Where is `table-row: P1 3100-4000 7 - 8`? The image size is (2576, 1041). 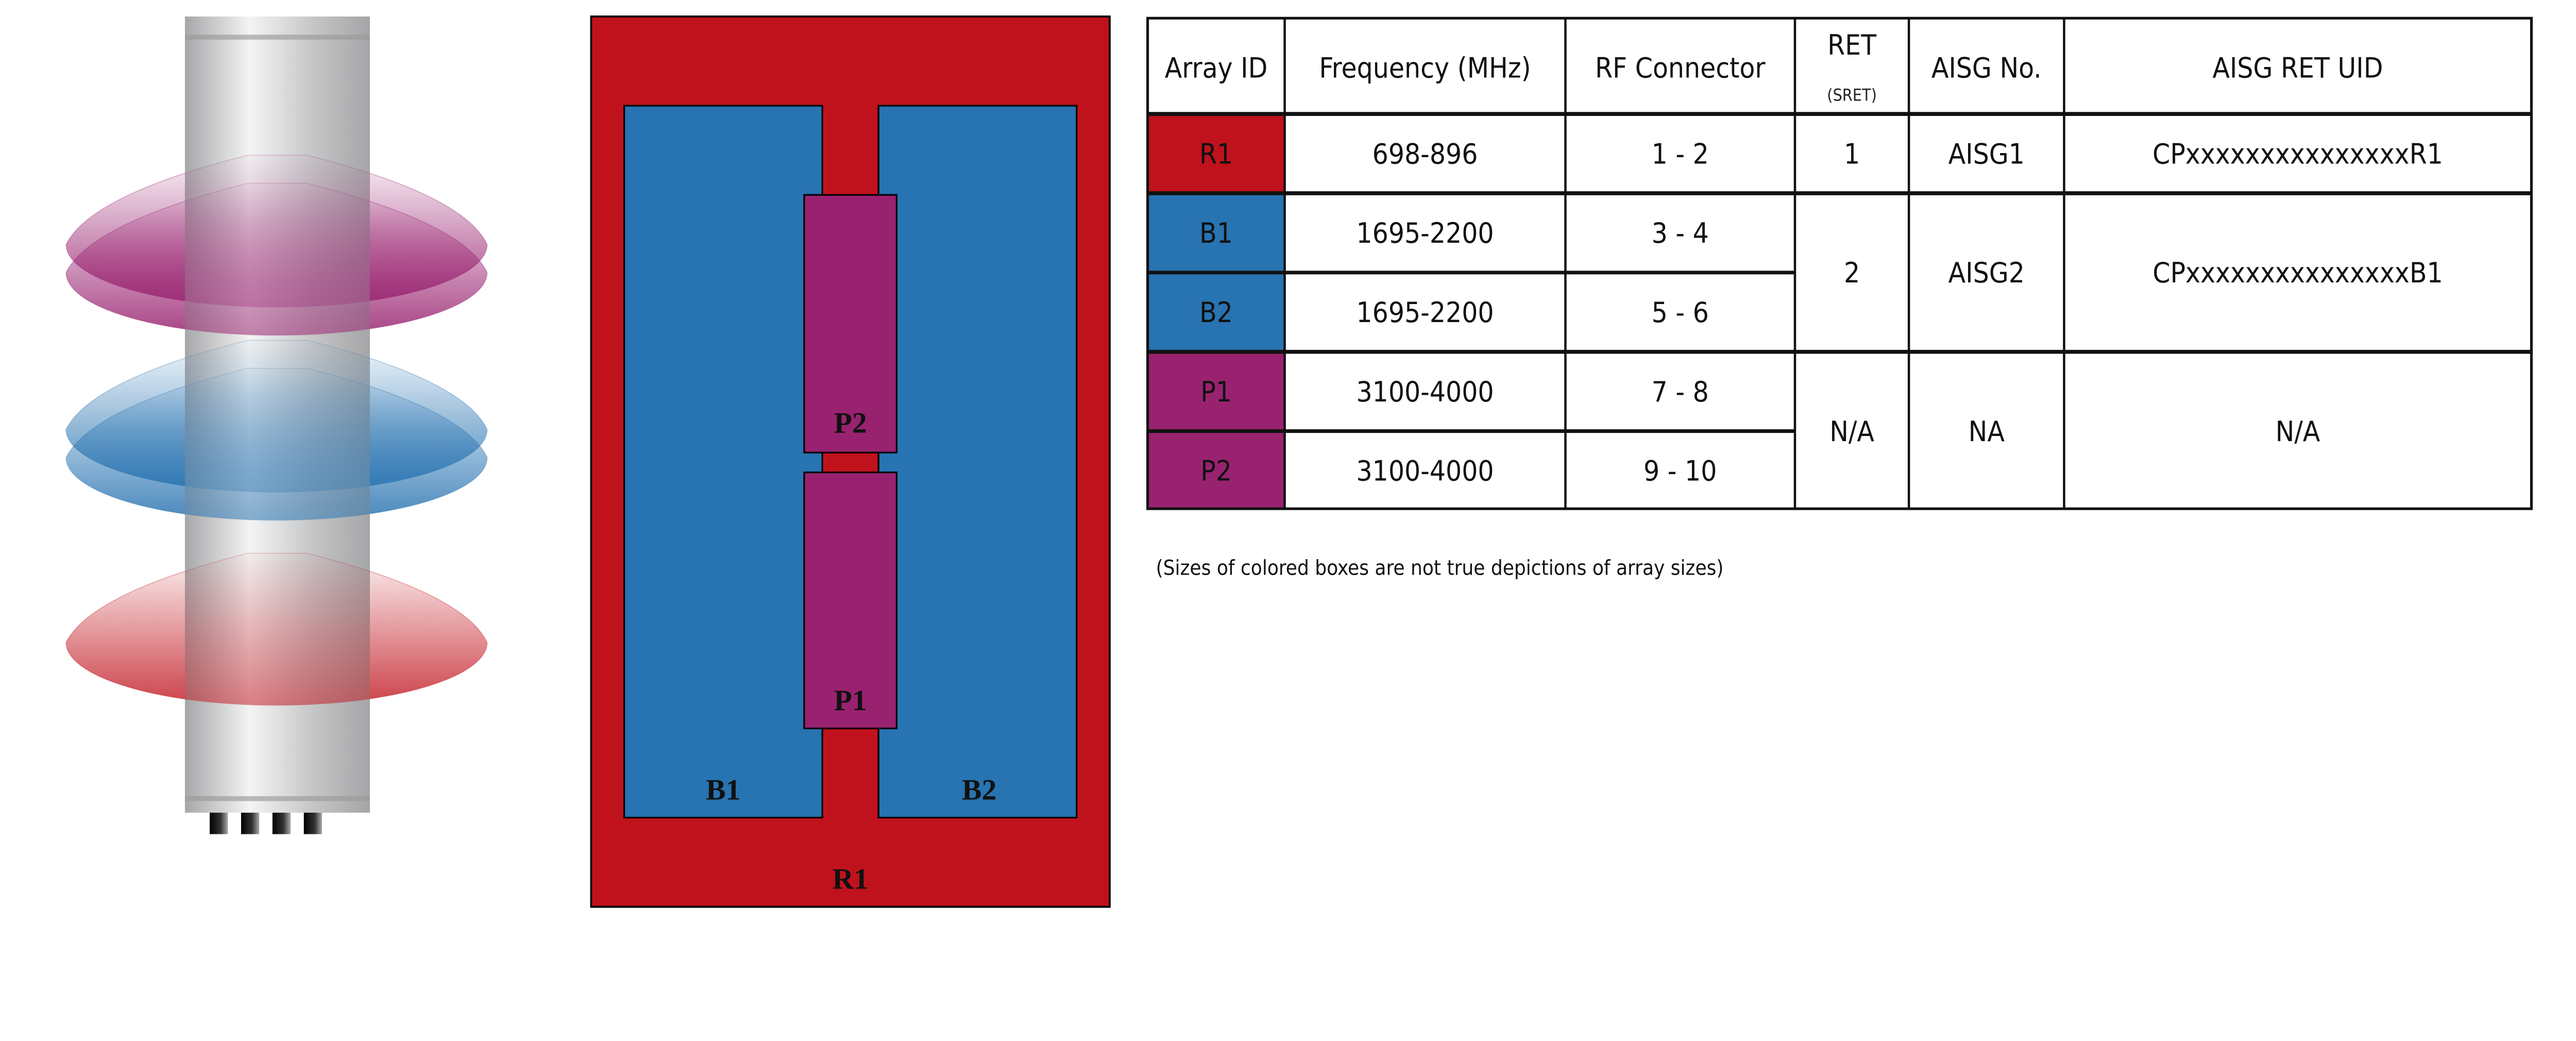 table-row: P1 3100-4000 7 - 8 is located at coordinates (1454, 391).